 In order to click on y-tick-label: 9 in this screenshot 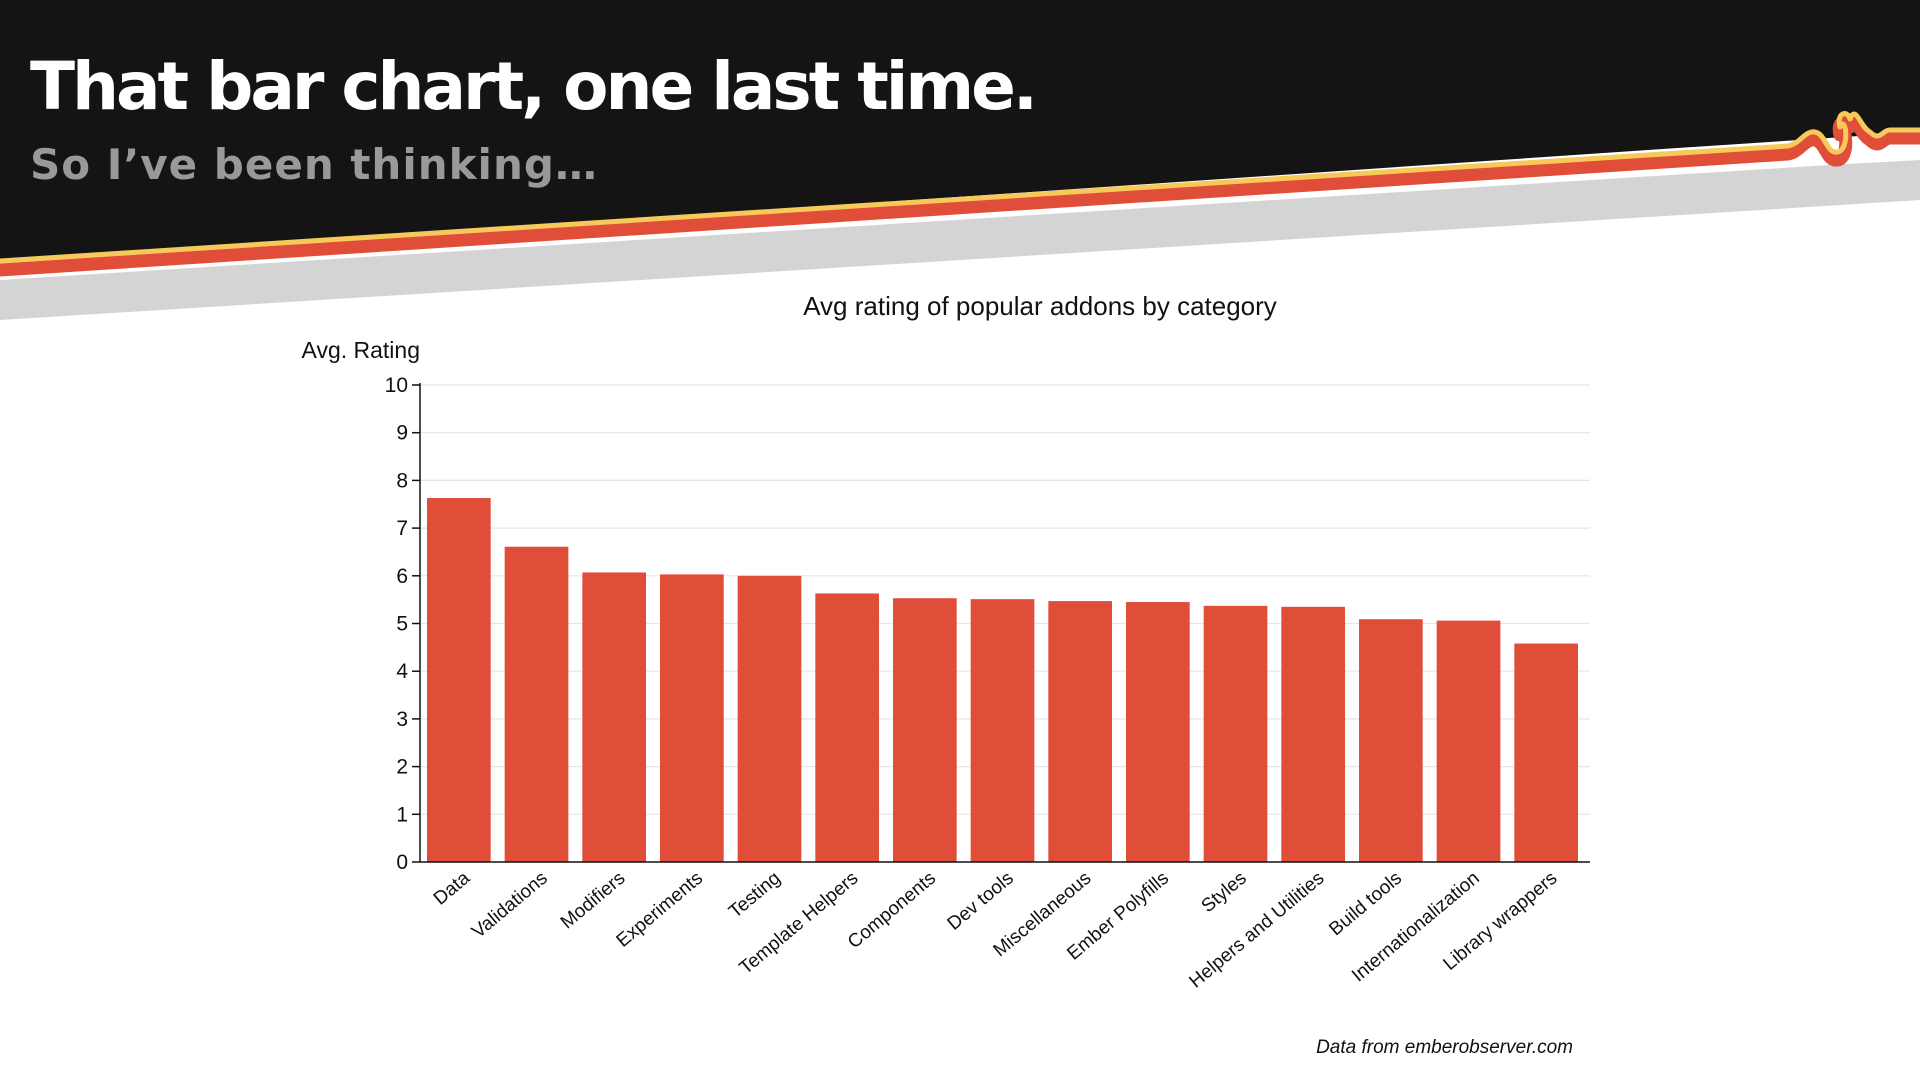, I will do `click(402, 433)`.